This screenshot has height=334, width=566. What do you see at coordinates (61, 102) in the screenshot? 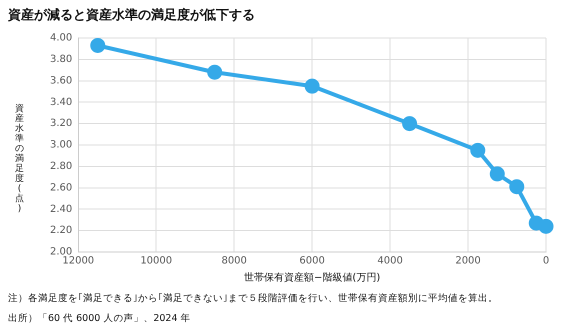
I see `y-tick-label: 3.40` at bounding box center [61, 102].